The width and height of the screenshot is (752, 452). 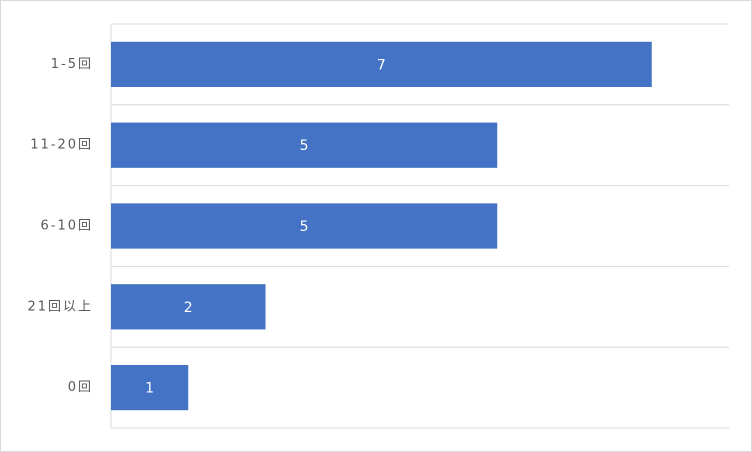 I want to click on y-tick-label: 21回以上, so click(x=60, y=306).